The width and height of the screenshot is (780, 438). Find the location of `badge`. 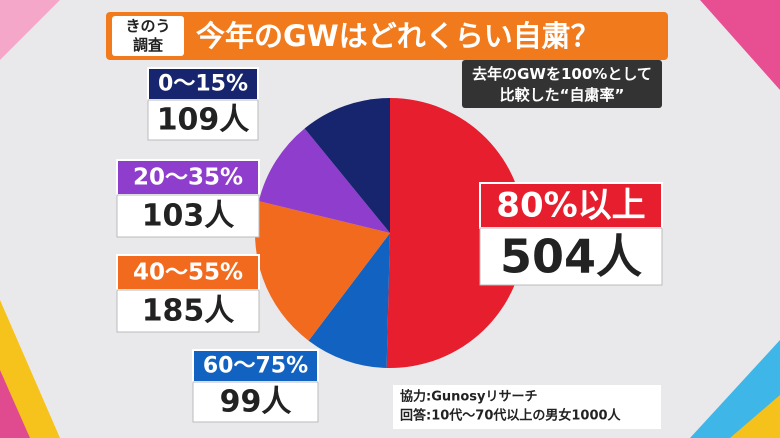

badge is located at coordinates (148, 36).